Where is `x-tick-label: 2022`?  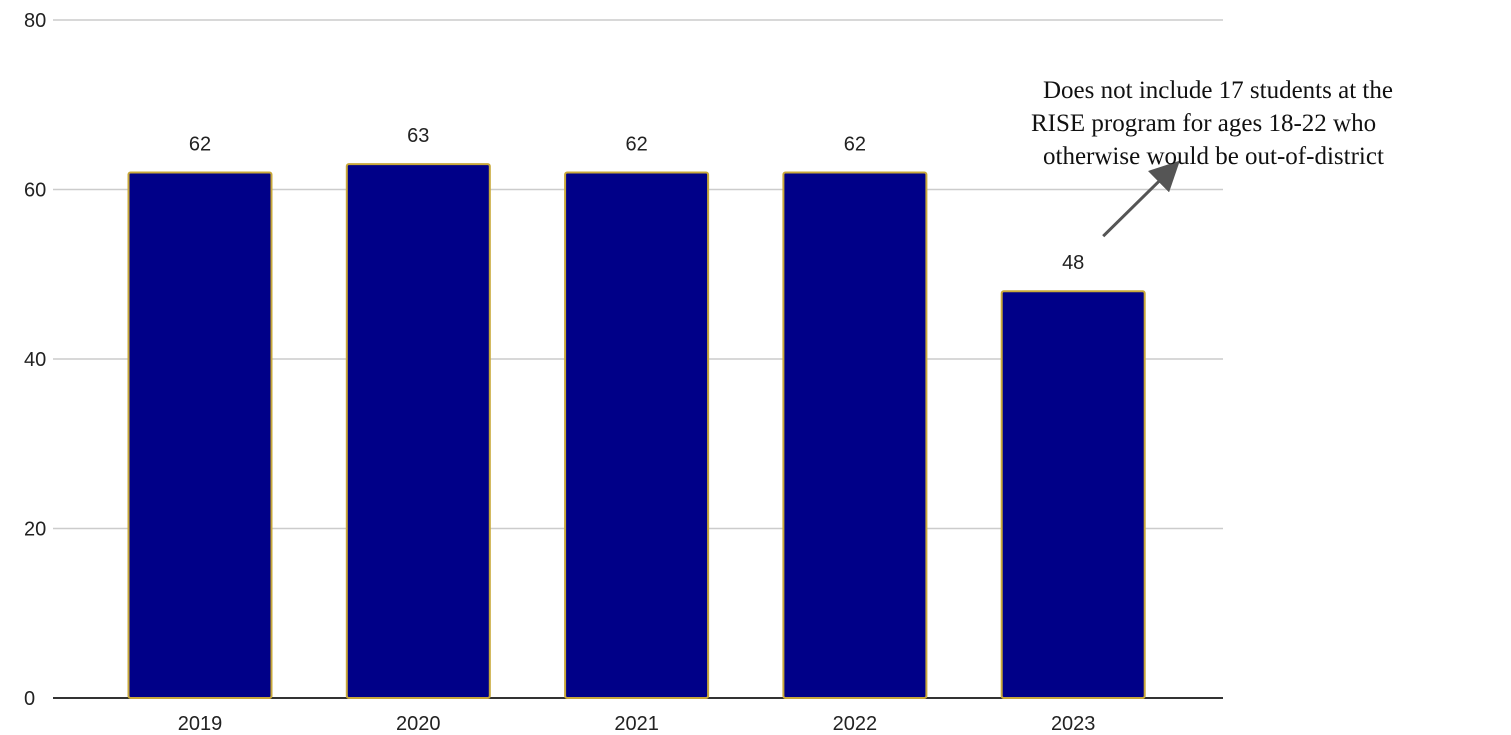
x-tick-label: 2022 is located at coordinates (855, 724).